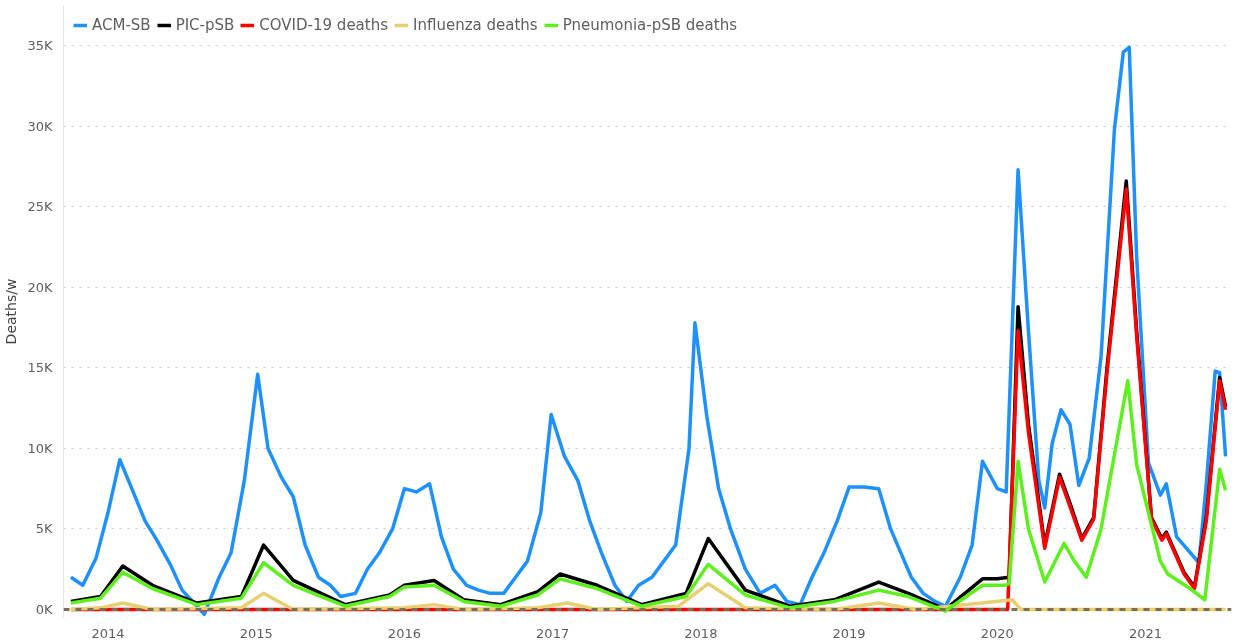 This screenshot has width=1241, height=640. What do you see at coordinates (108, 632) in the screenshot?
I see `x-tick-label: 2014` at bounding box center [108, 632].